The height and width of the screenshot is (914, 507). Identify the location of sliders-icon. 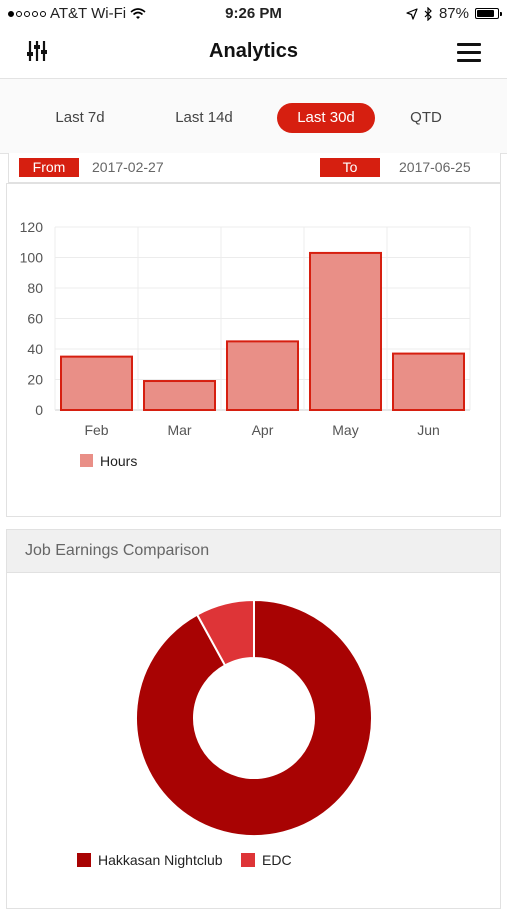
(37, 51).